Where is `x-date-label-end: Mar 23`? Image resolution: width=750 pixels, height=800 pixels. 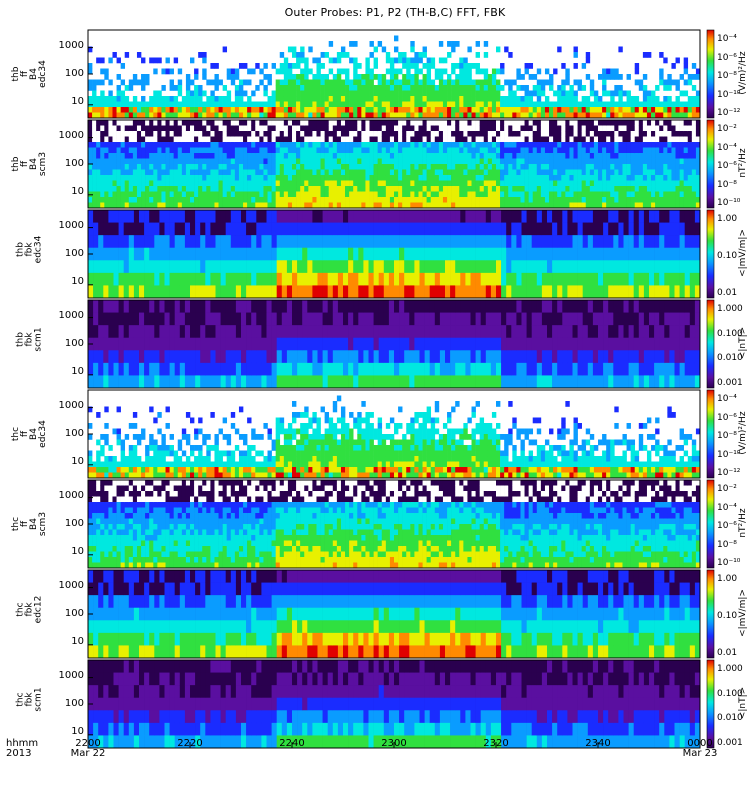
x-date-label-end: Mar 23 is located at coordinates (700, 753).